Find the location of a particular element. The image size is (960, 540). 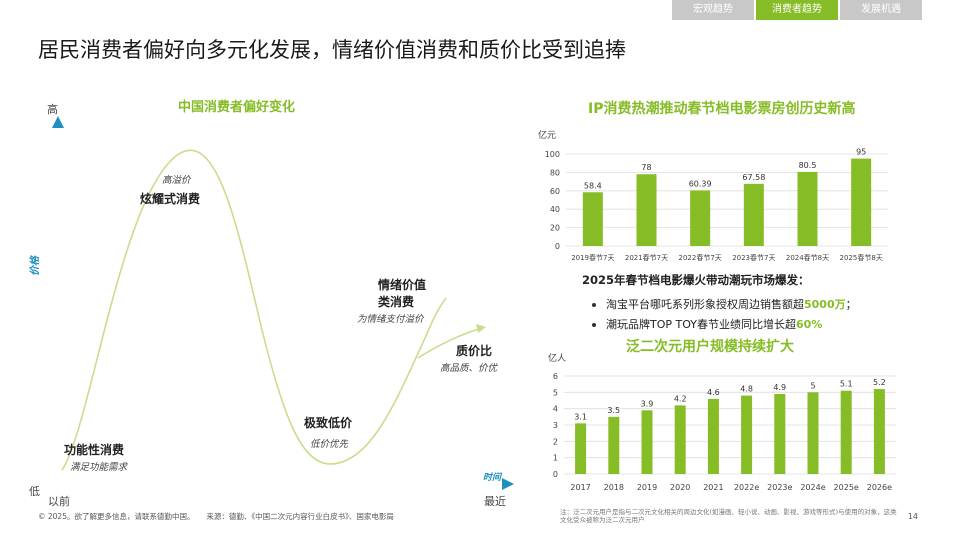

data-label: 67.58 is located at coordinates (753, 177).